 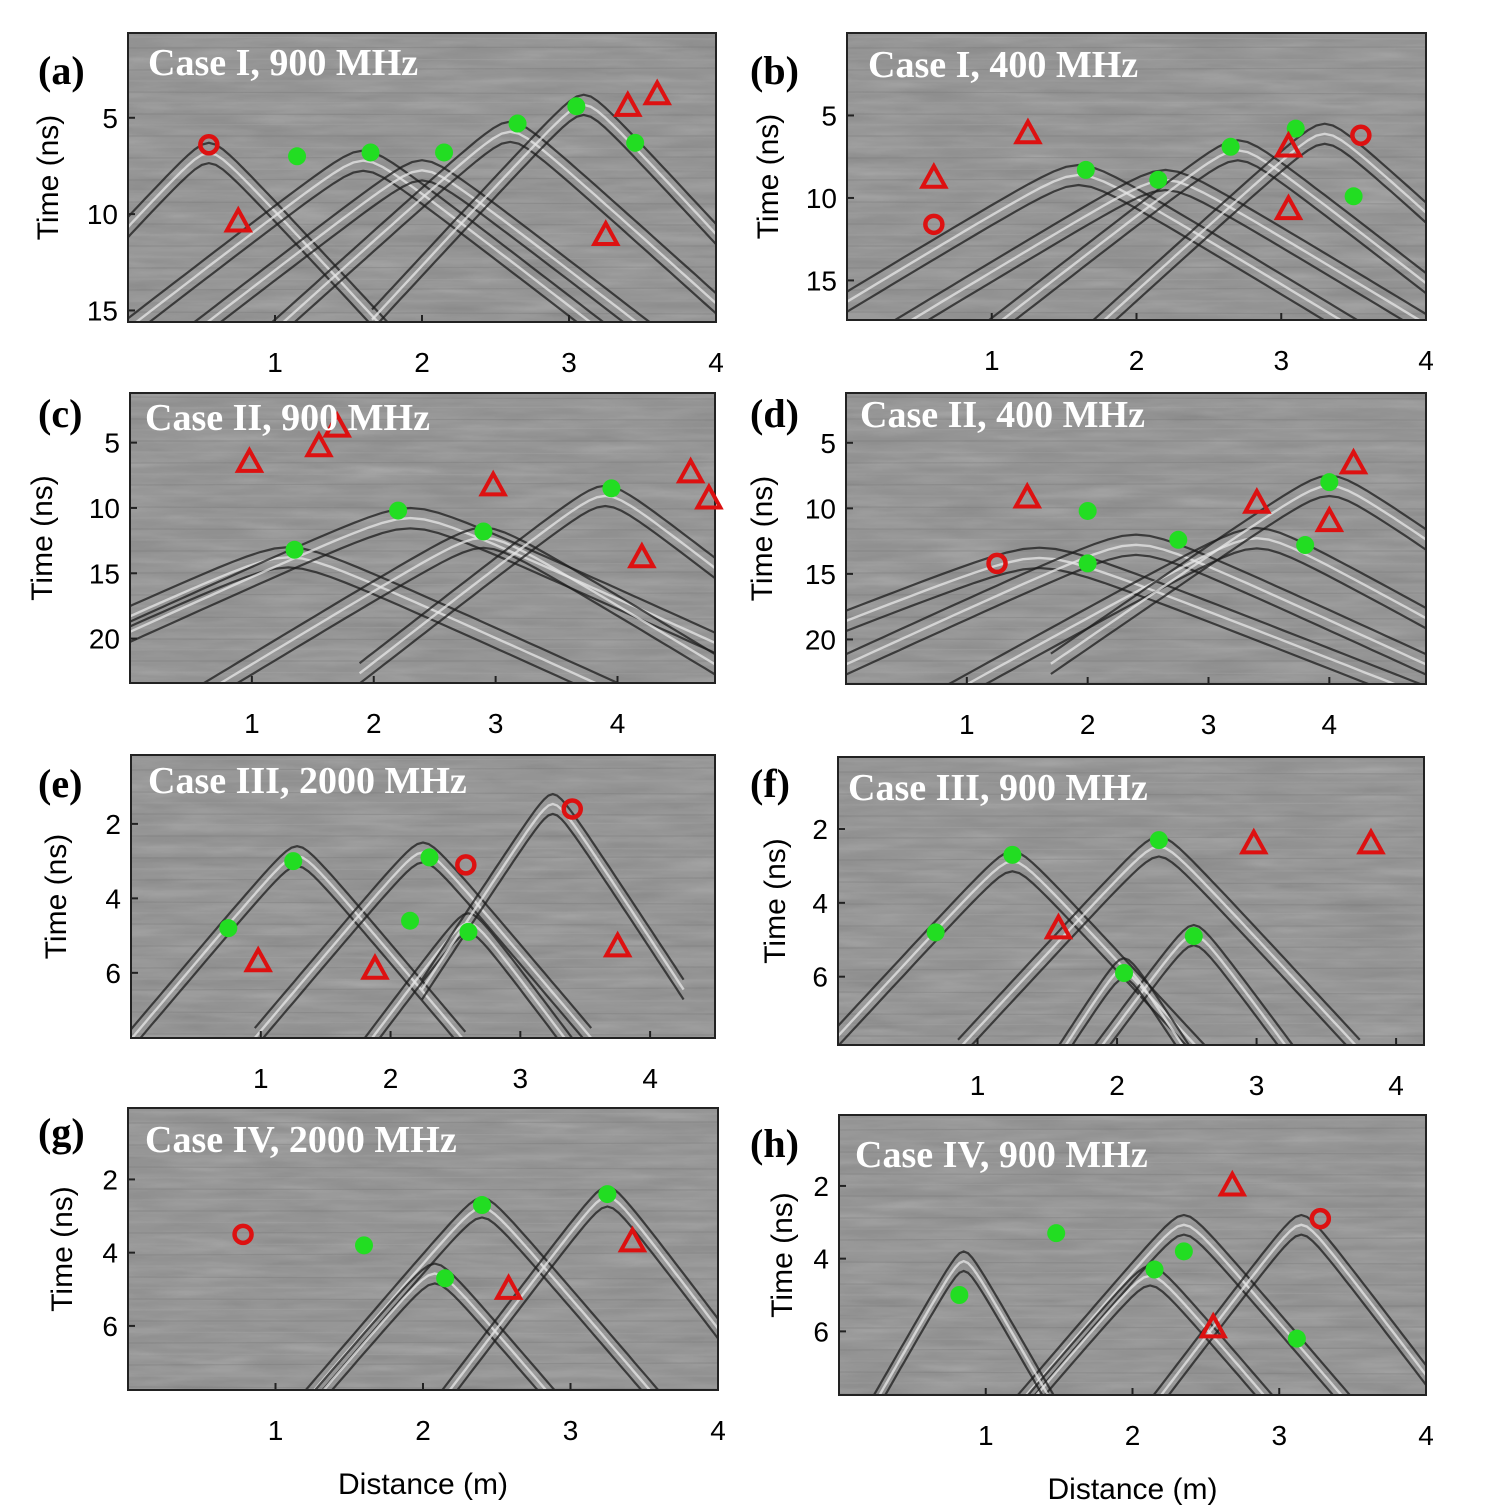 I want to click on x-tick-label: 3, so click(x=569, y=362).